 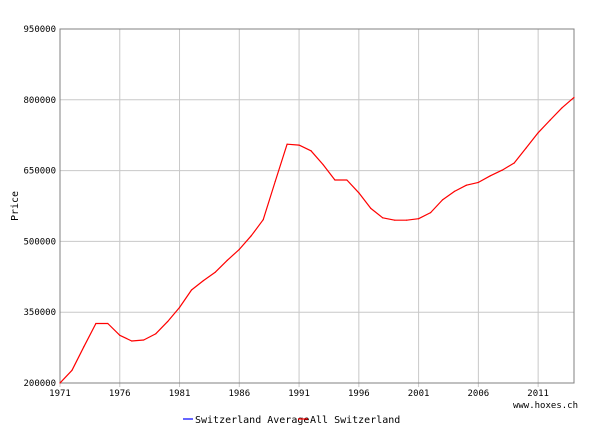 I want to click on y-tick-label: 650000, so click(x=39, y=172).